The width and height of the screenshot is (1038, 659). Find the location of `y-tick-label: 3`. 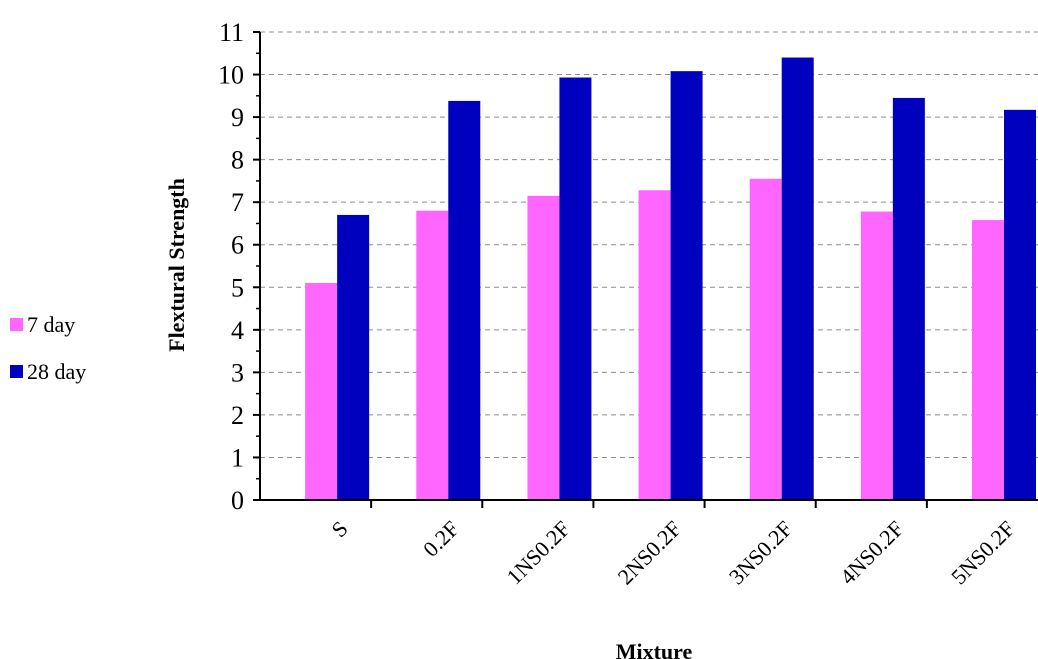

y-tick-label: 3 is located at coordinates (237, 372).